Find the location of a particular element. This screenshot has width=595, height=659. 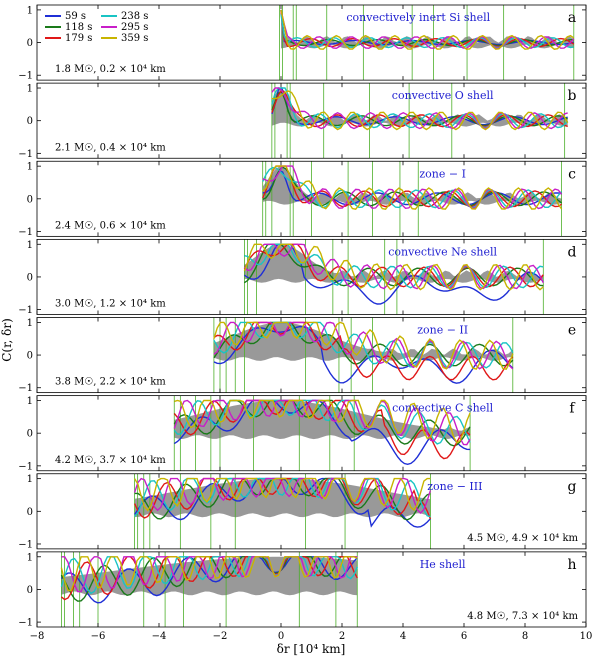

panel-mass-radius: 2.4 M☉, 0.6 × 10⁴ km is located at coordinates (110, 225).